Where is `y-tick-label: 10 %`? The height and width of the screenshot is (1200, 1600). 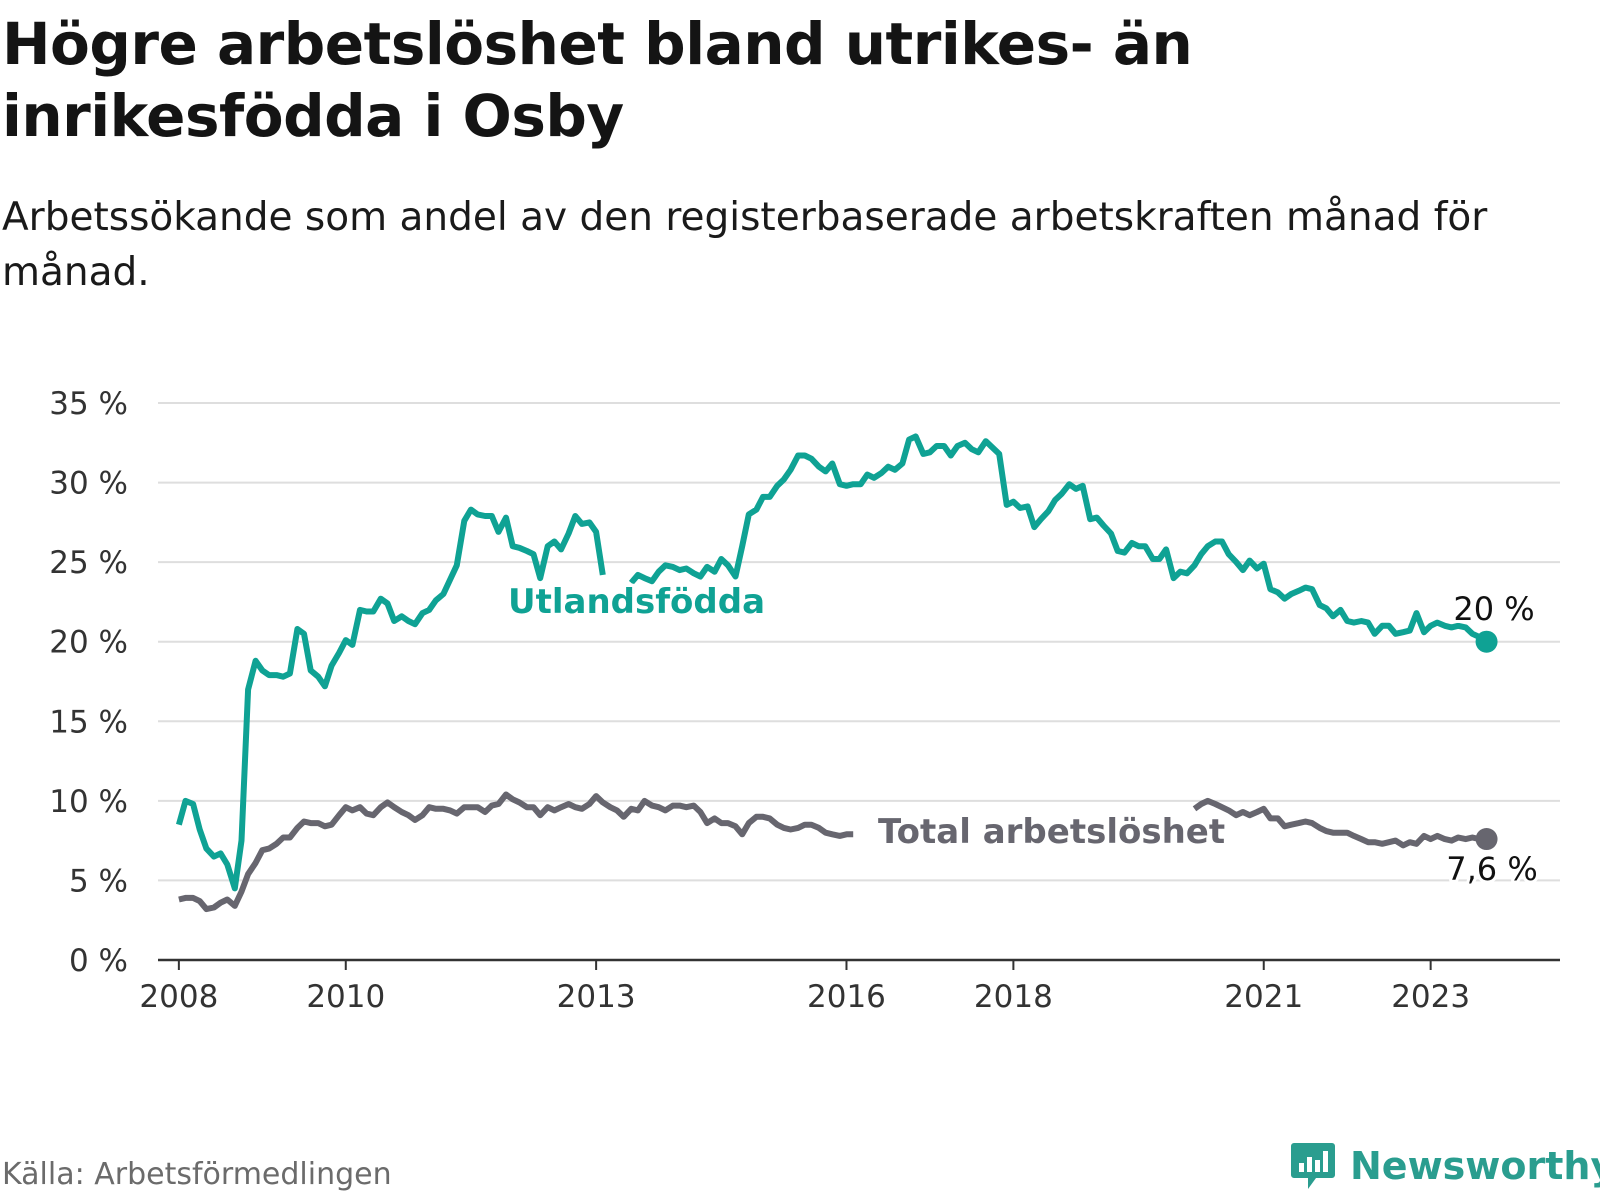
y-tick-label: 10 % is located at coordinates (88, 802).